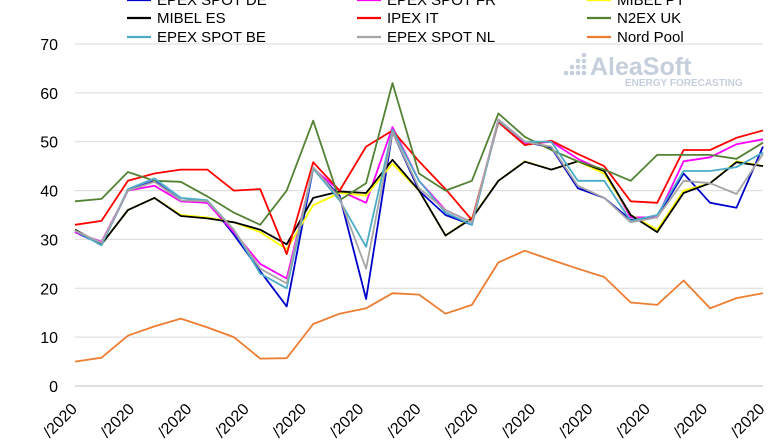 The image size is (780, 440). Describe the element at coordinates (191, 18) in the screenshot. I see `legend-label: MIBEL ES` at that location.